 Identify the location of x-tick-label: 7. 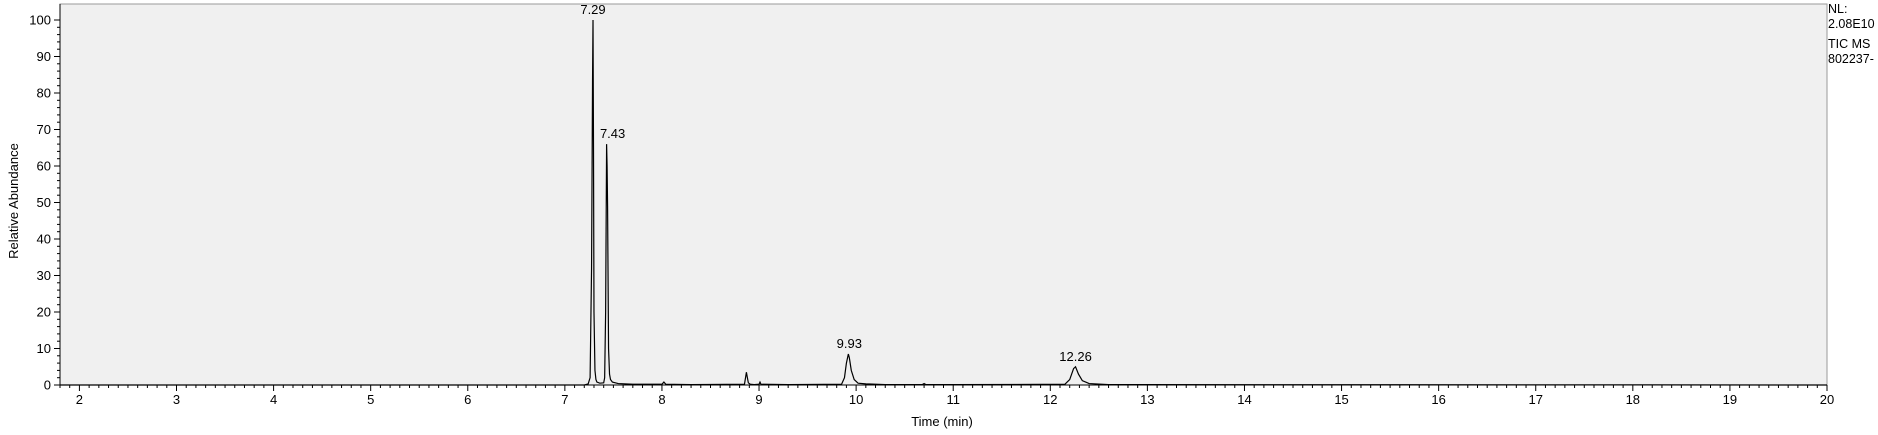
(564, 399).